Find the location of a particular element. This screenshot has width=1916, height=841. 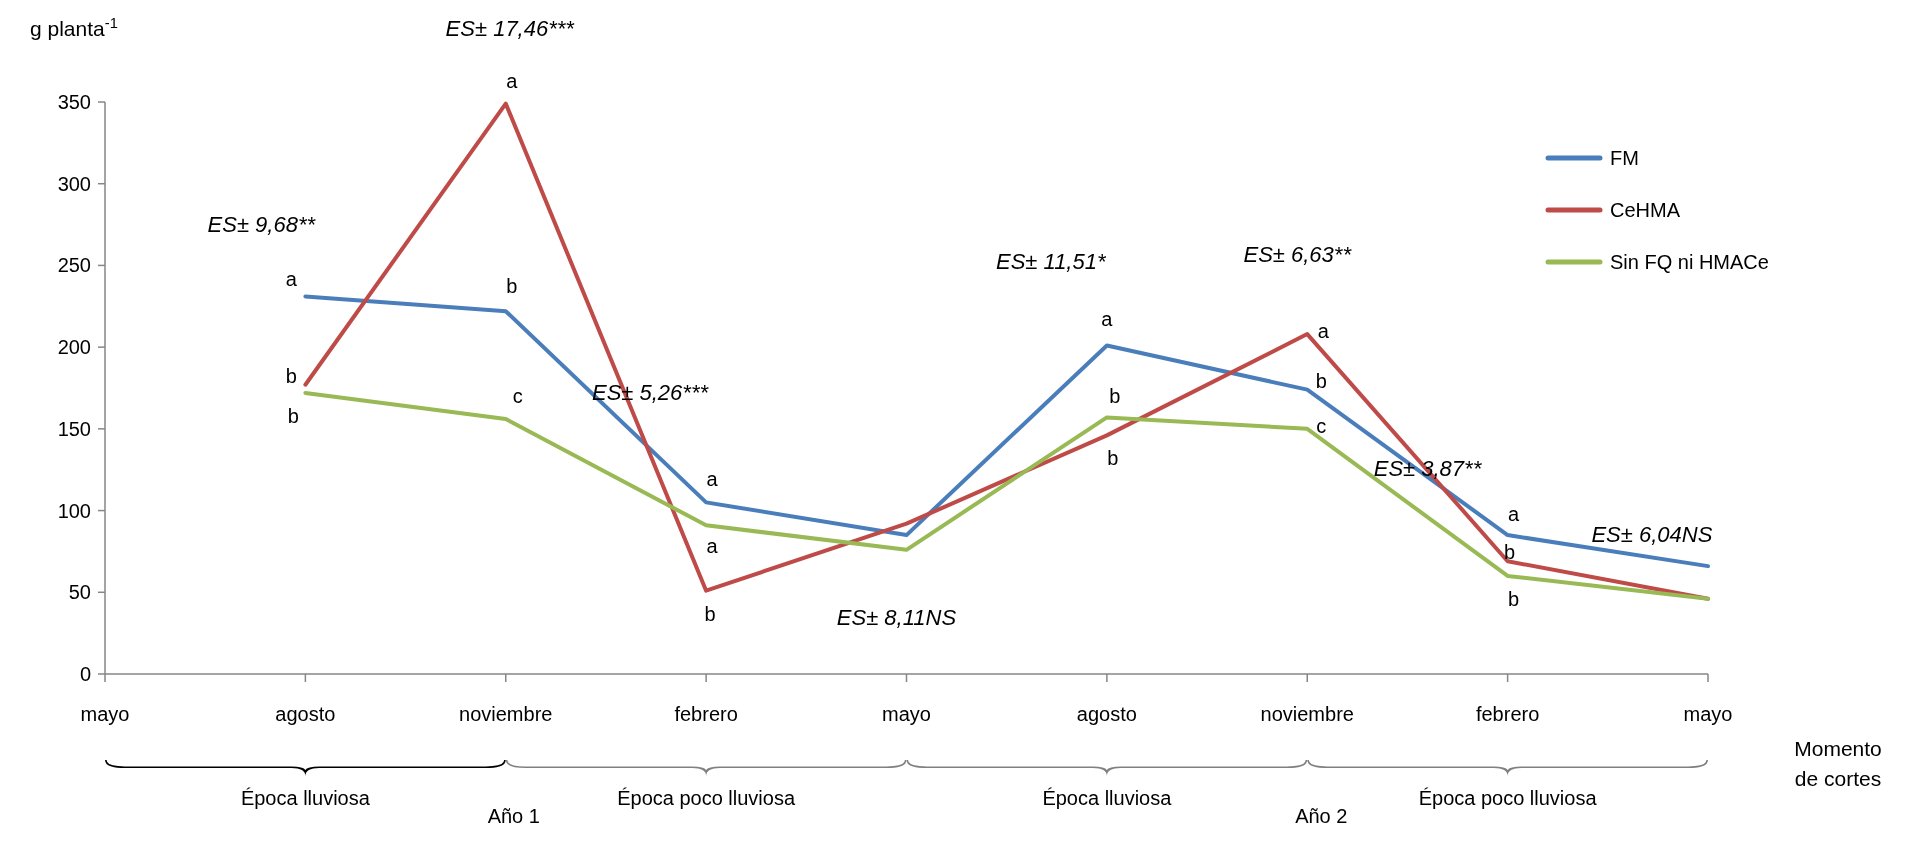

y-tick-label: 250 is located at coordinates (74, 265).